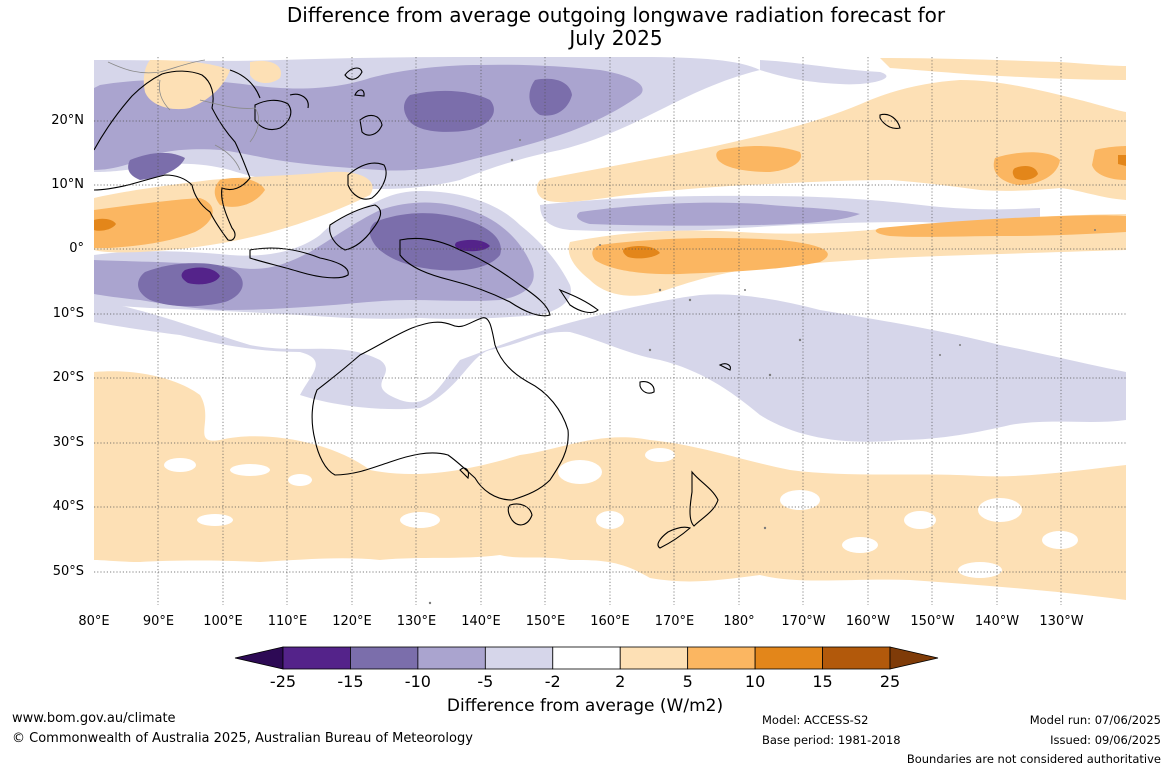  I want to click on lon-label: 180°, so click(739, 621).